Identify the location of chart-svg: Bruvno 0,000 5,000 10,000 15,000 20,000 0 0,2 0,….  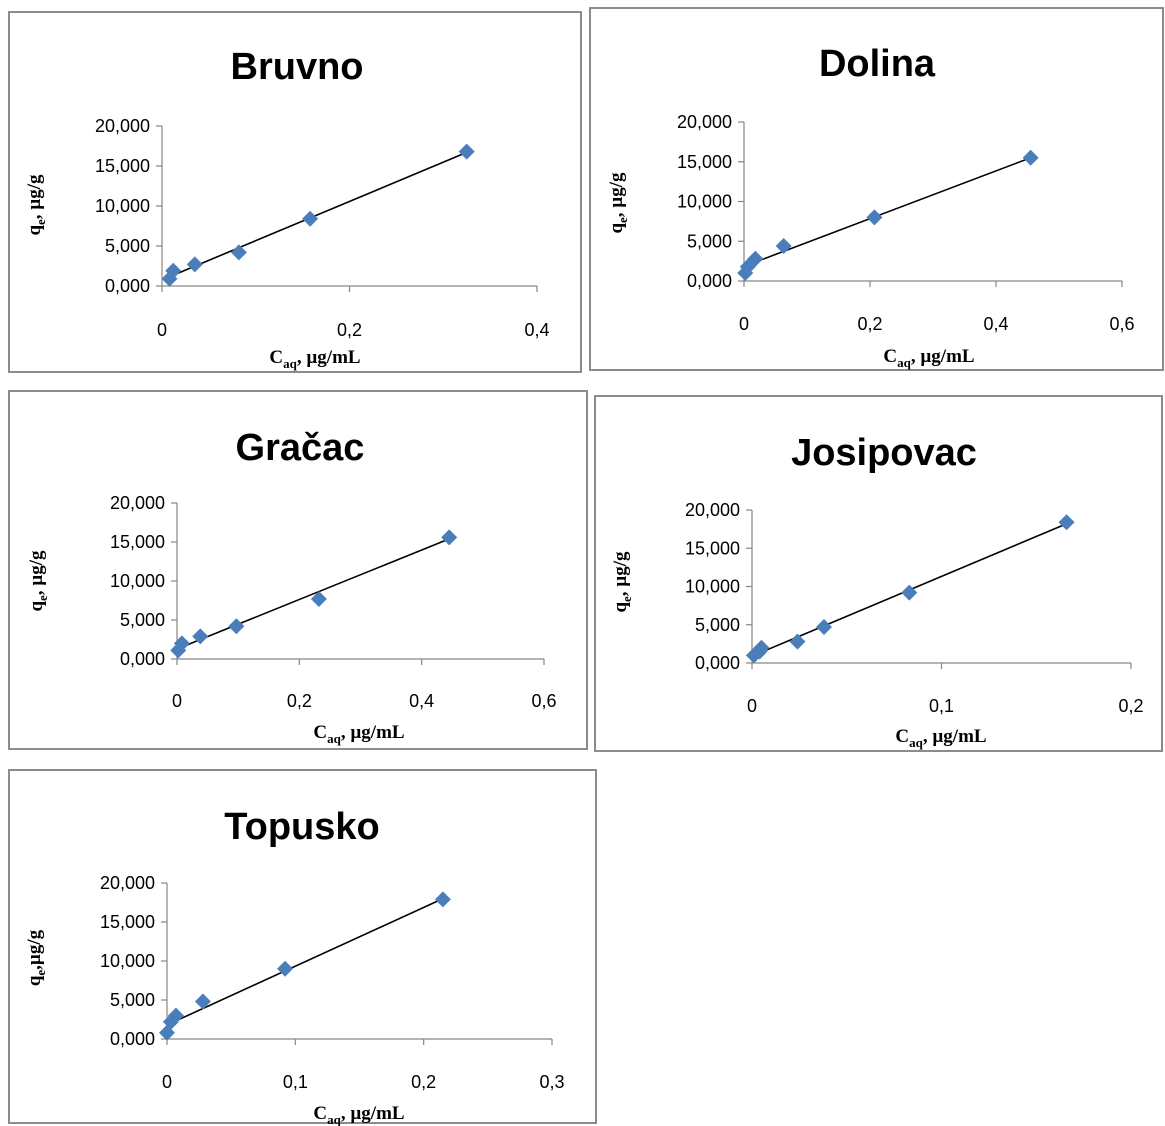
(287, 208).